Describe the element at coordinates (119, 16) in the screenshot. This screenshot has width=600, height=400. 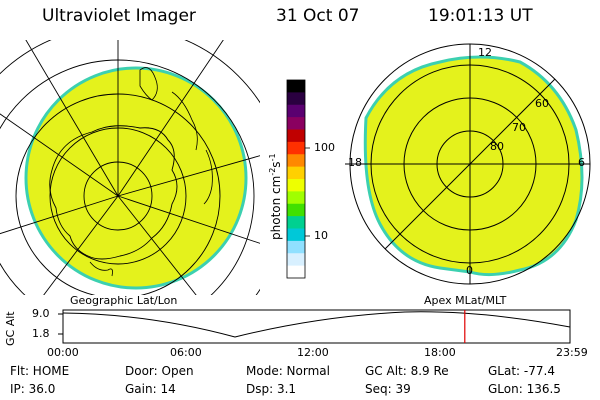
I see `instrument-title: Ultraviolet Imager` at that location.